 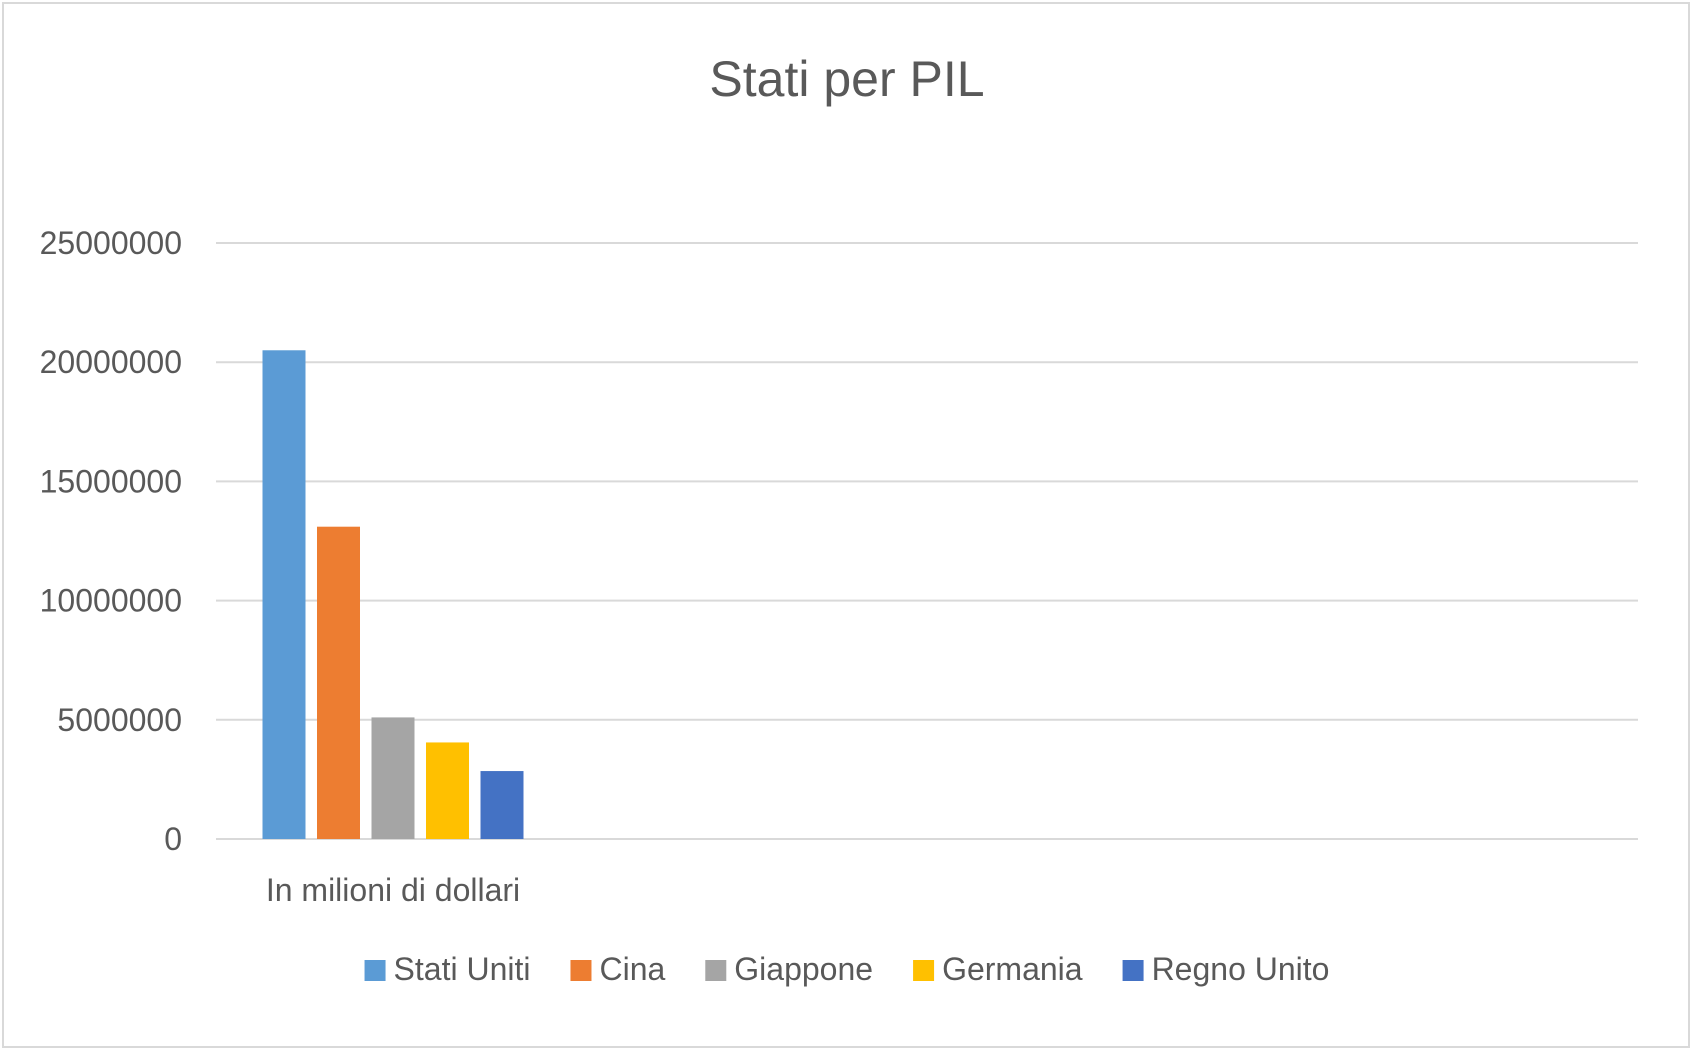 What do you see at coordinates (111, 243) in the screenshot?
I see `y-tick-label: 25000000` at bounding box center [111, 243].